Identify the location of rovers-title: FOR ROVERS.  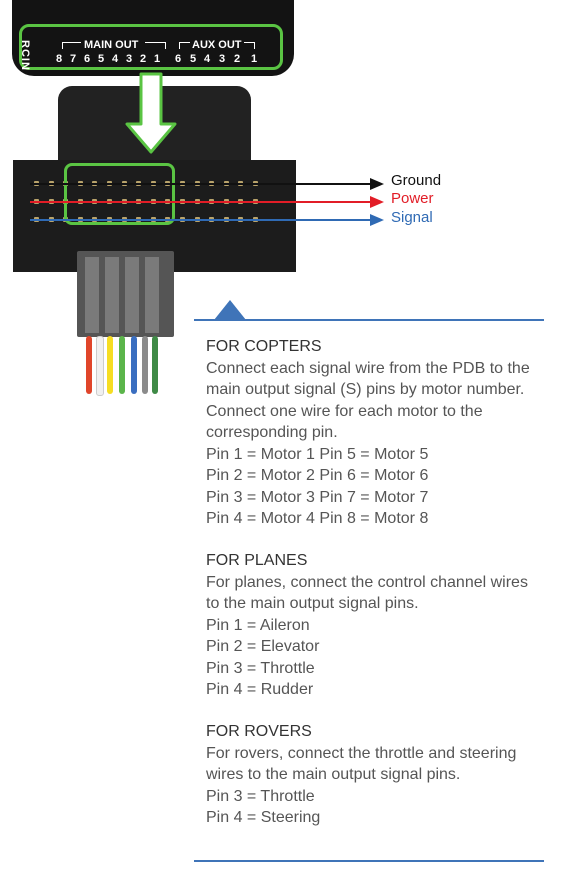
(259, 731).